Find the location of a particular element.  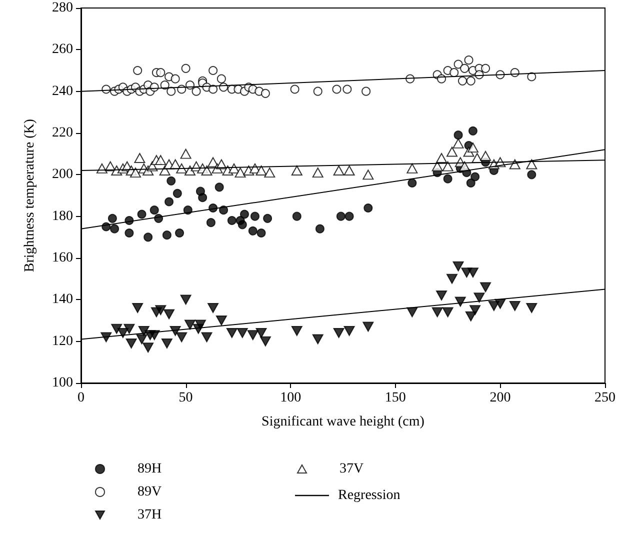

y-tick-label: 140 is located at coordinates (62, 300).